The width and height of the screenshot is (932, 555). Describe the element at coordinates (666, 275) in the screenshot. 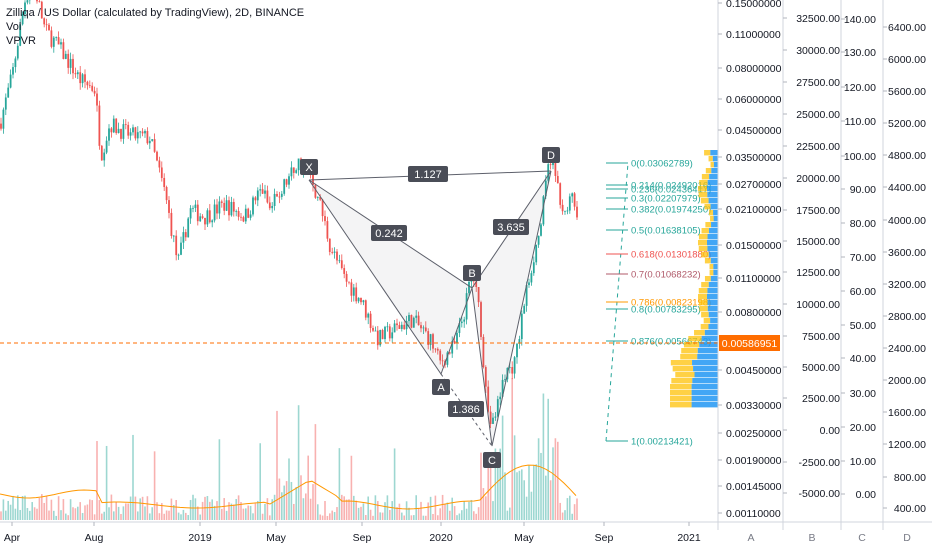

I see `fib-level-label: 0.7(0.01068232)` at that location.